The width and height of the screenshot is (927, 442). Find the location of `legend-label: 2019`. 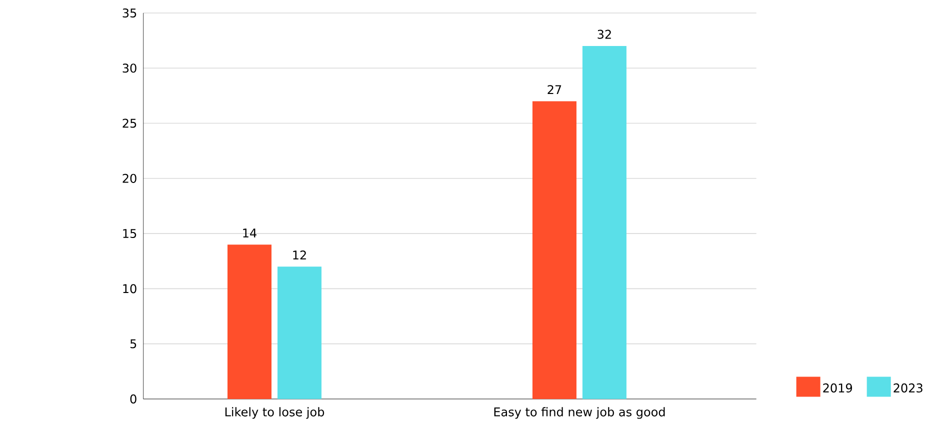

legend-label: 2019 is located at coordinates (837, 388).